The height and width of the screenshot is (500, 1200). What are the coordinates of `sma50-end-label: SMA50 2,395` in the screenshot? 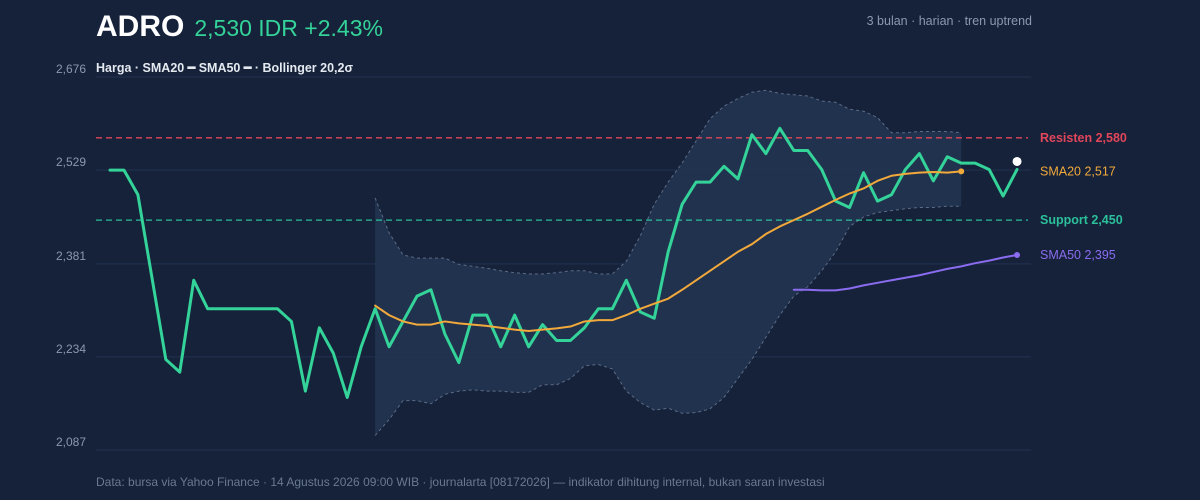 It's located at (1078, 255).